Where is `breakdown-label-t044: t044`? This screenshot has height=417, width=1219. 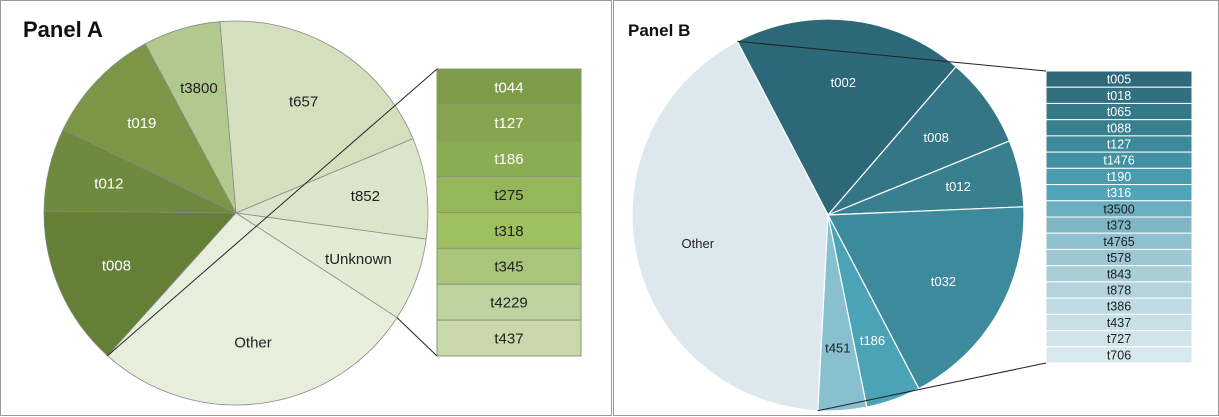
breakdown-label-t044: t044 is located at coordinates (508, 87).